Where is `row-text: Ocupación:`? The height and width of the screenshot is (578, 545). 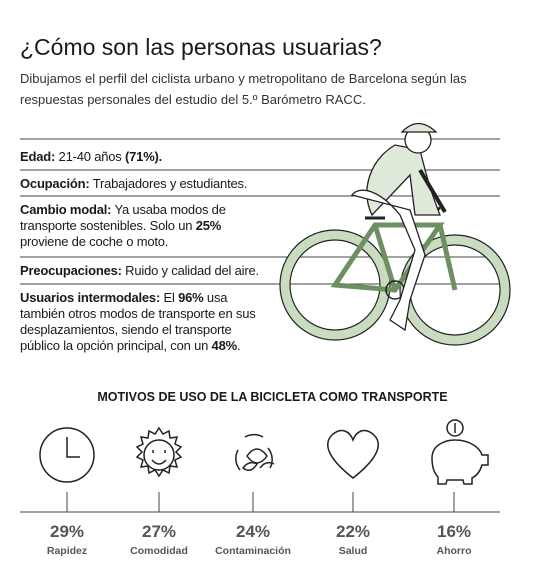 row-text: Ocupación: is located at coordinates (55, 183).